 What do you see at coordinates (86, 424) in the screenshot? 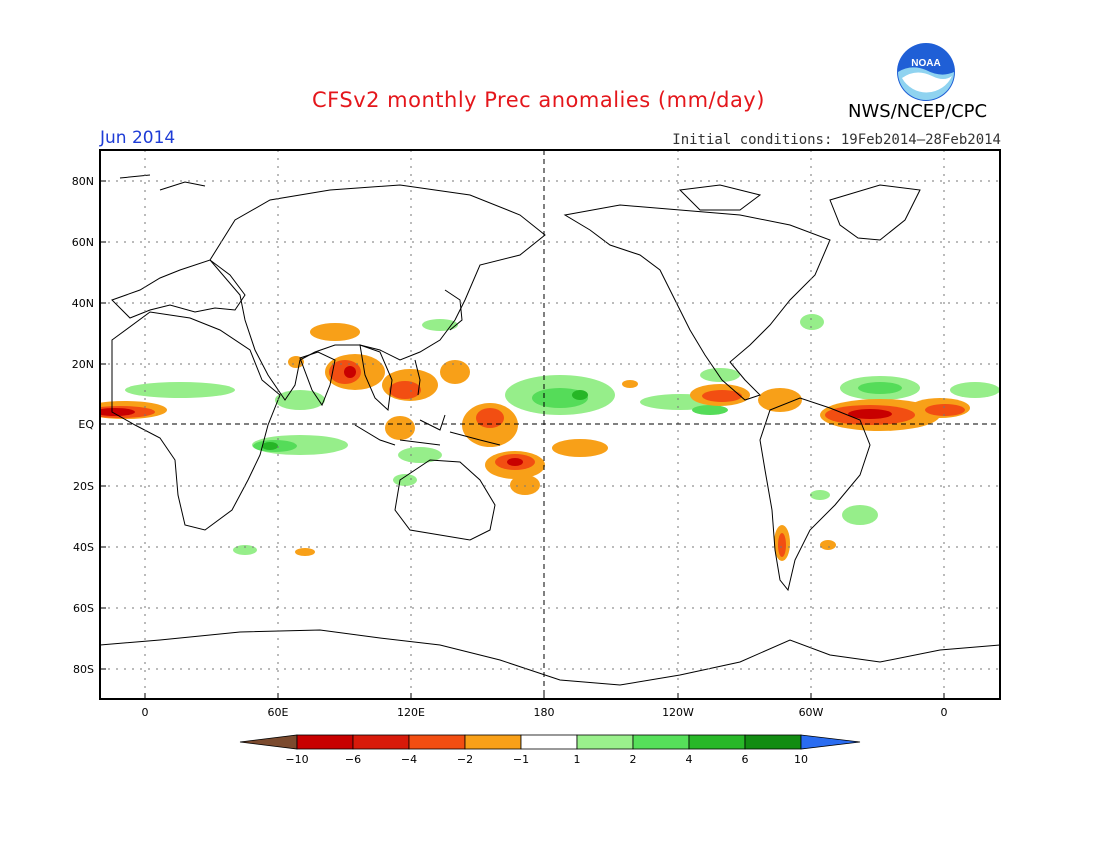
I see `lat-label: EQ` at bounding box center [86, 424].